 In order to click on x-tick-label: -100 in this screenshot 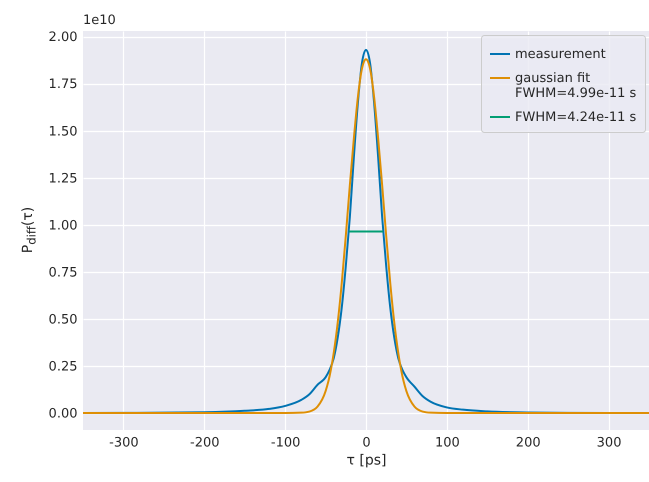, I will do `click(285, 443)`.